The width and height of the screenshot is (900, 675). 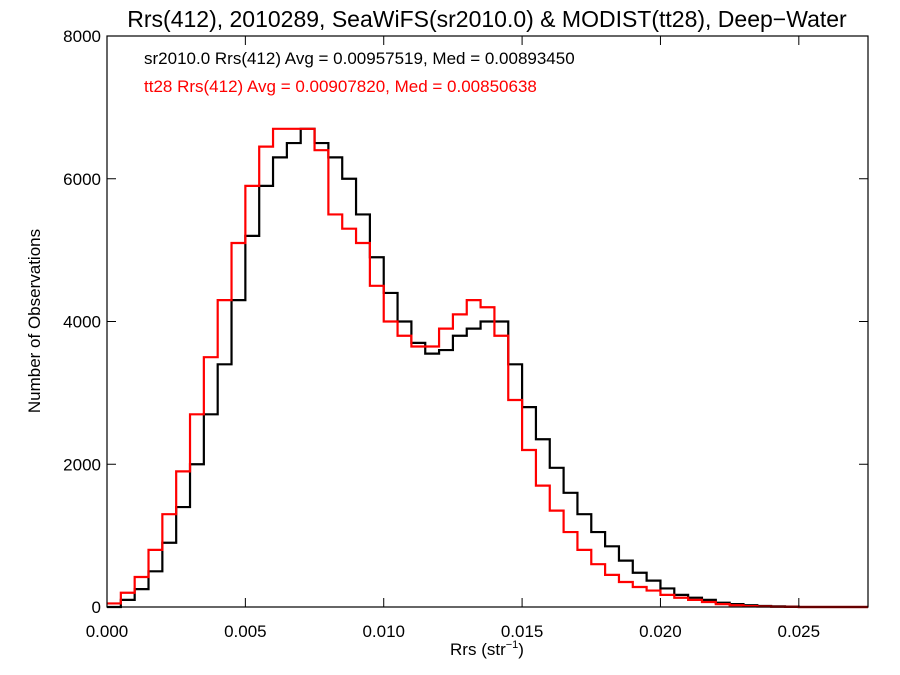 I want to click on y-tick-label: 8000, so click(x=82, y=36).